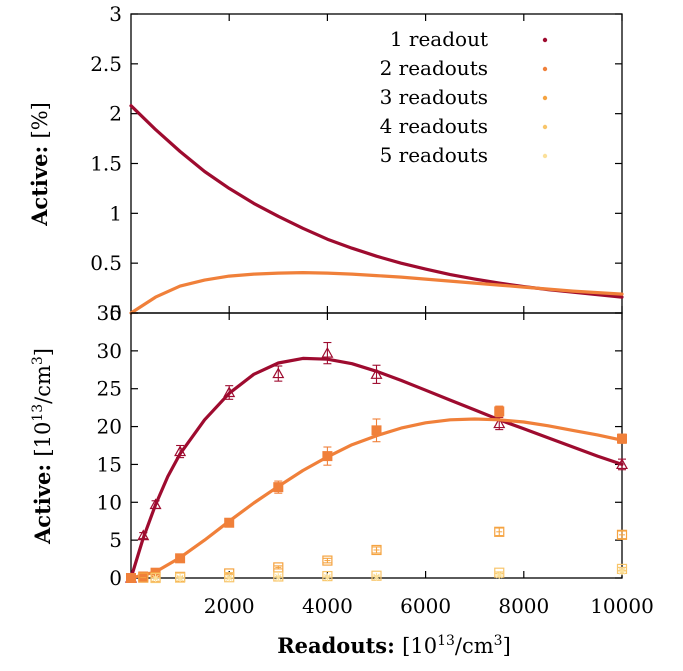 The width and height of the screenshot is (683, 671). Describe the element at coordinates (109, 502) in the screenshot. I see `bottom-ytick-label: 10` at that location.